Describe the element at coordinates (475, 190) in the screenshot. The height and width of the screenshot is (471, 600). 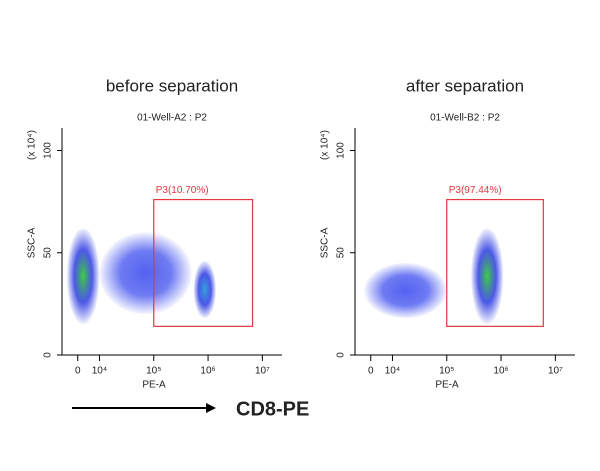
I see `gate-label: P3(97.44%)` at that location.